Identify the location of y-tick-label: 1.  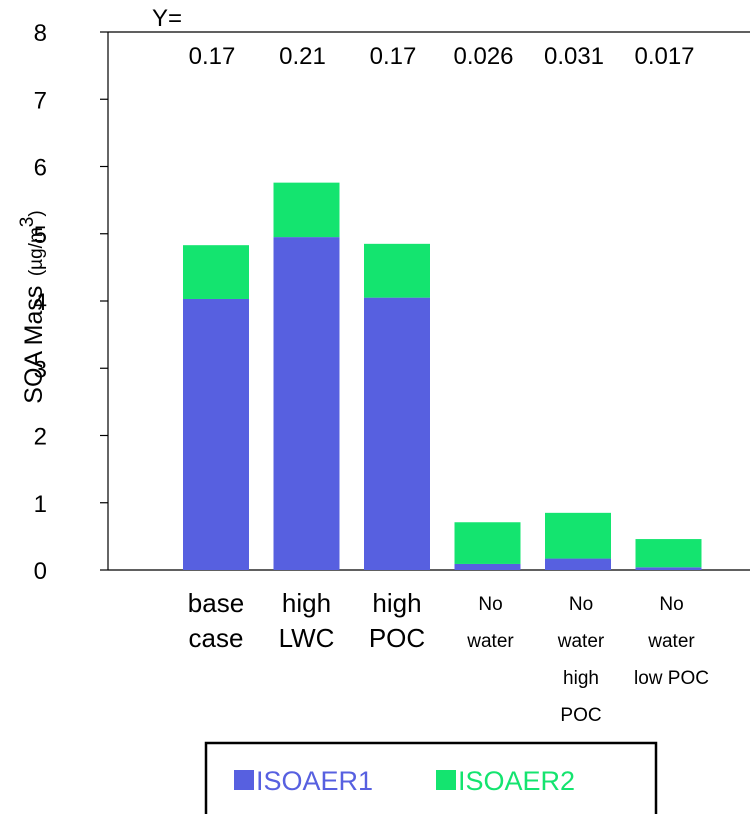
(40, 504).